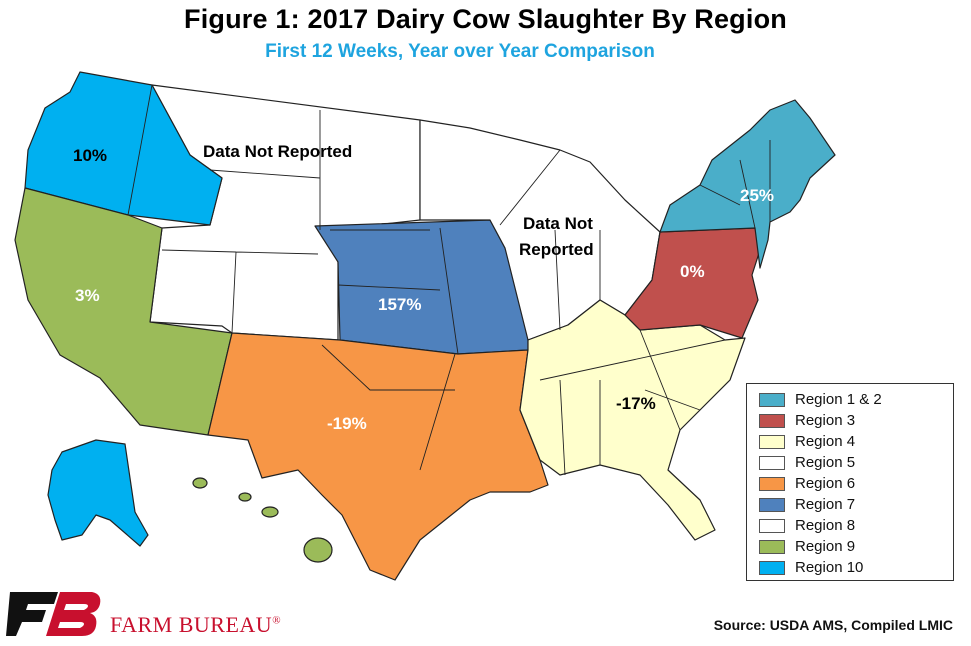  I want to click on legend-item: Region 3, so click(856, 420).